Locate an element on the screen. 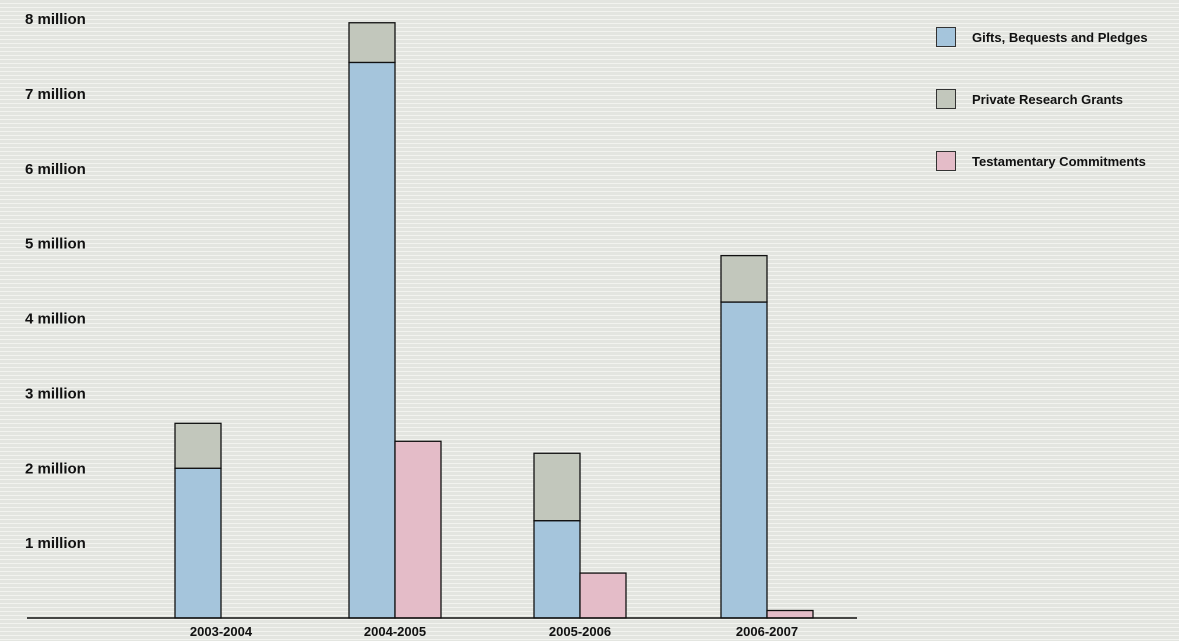 Image resolution: width=1179 pixels, height=641 pixels. legend-label: Private Research Grants is located at coordinates (1048, 99).